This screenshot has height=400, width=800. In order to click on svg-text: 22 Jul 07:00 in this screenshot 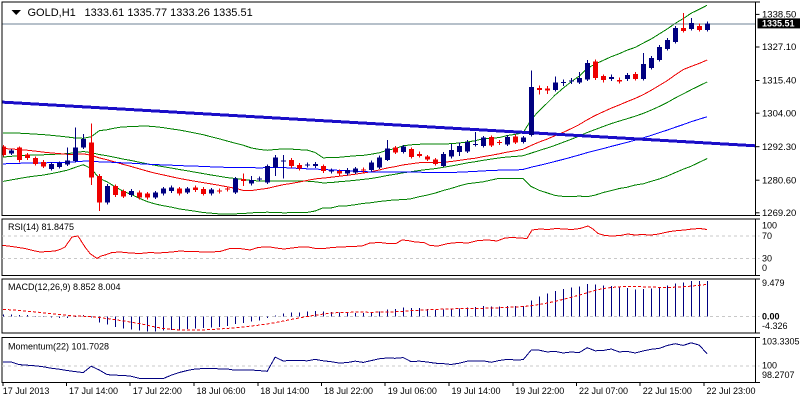, I will do `click(603, 391)`.